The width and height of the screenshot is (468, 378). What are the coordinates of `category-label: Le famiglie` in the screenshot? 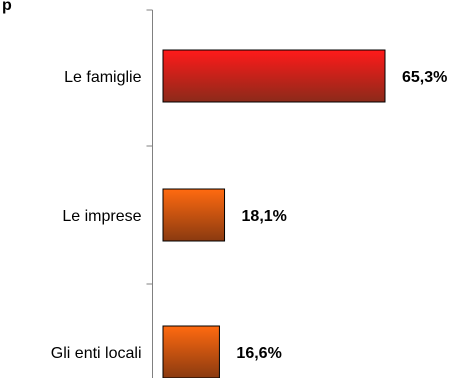 It's located at (102, 77).